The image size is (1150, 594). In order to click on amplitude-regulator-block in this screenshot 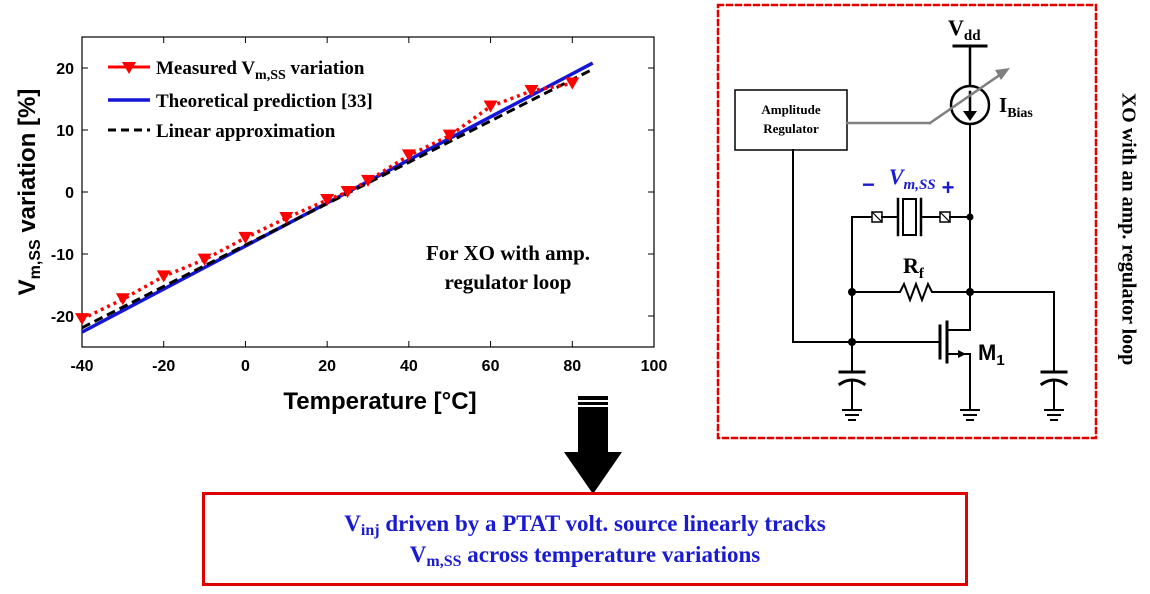, I will do `click(791, 120)`.